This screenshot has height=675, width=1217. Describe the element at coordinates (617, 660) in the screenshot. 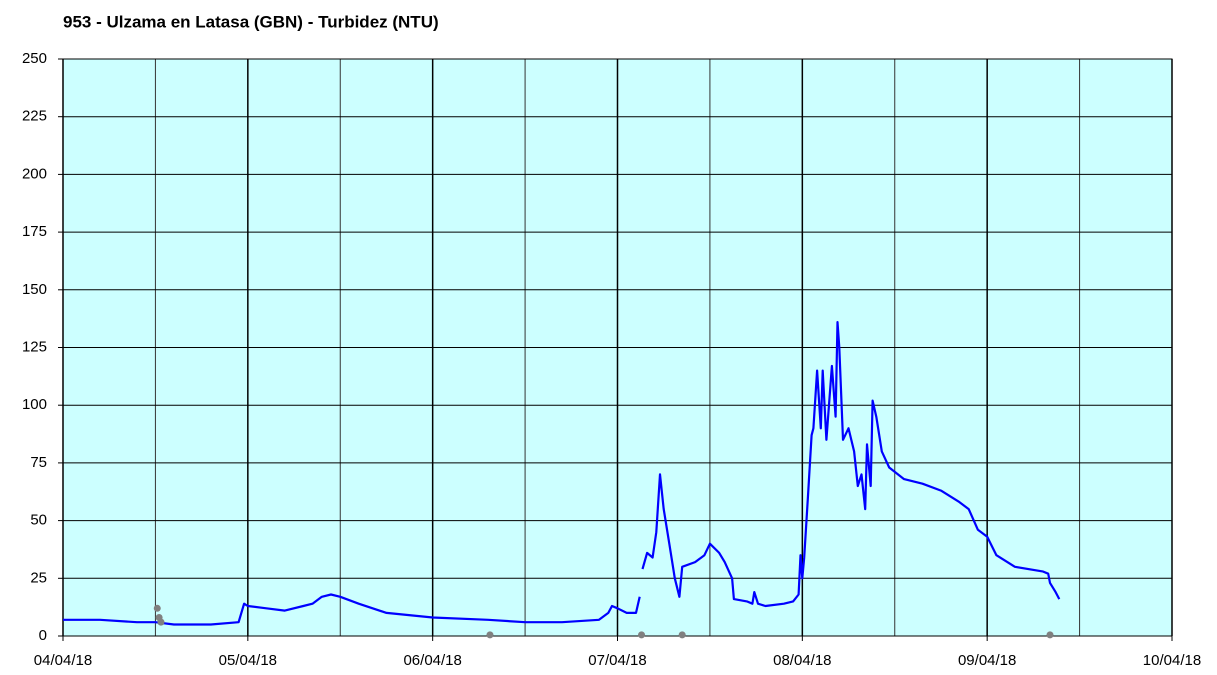

I see `x-tick-label: 07/04/18` at that location.